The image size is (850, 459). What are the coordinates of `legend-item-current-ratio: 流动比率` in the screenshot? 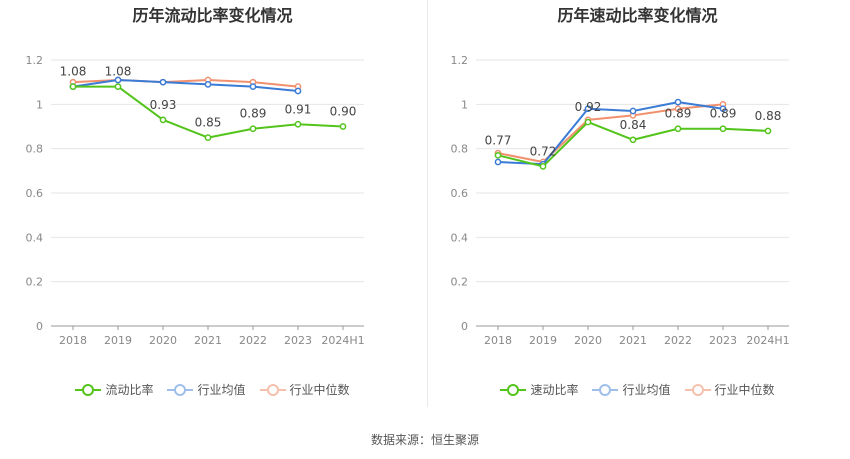 It's located at (114, 389).